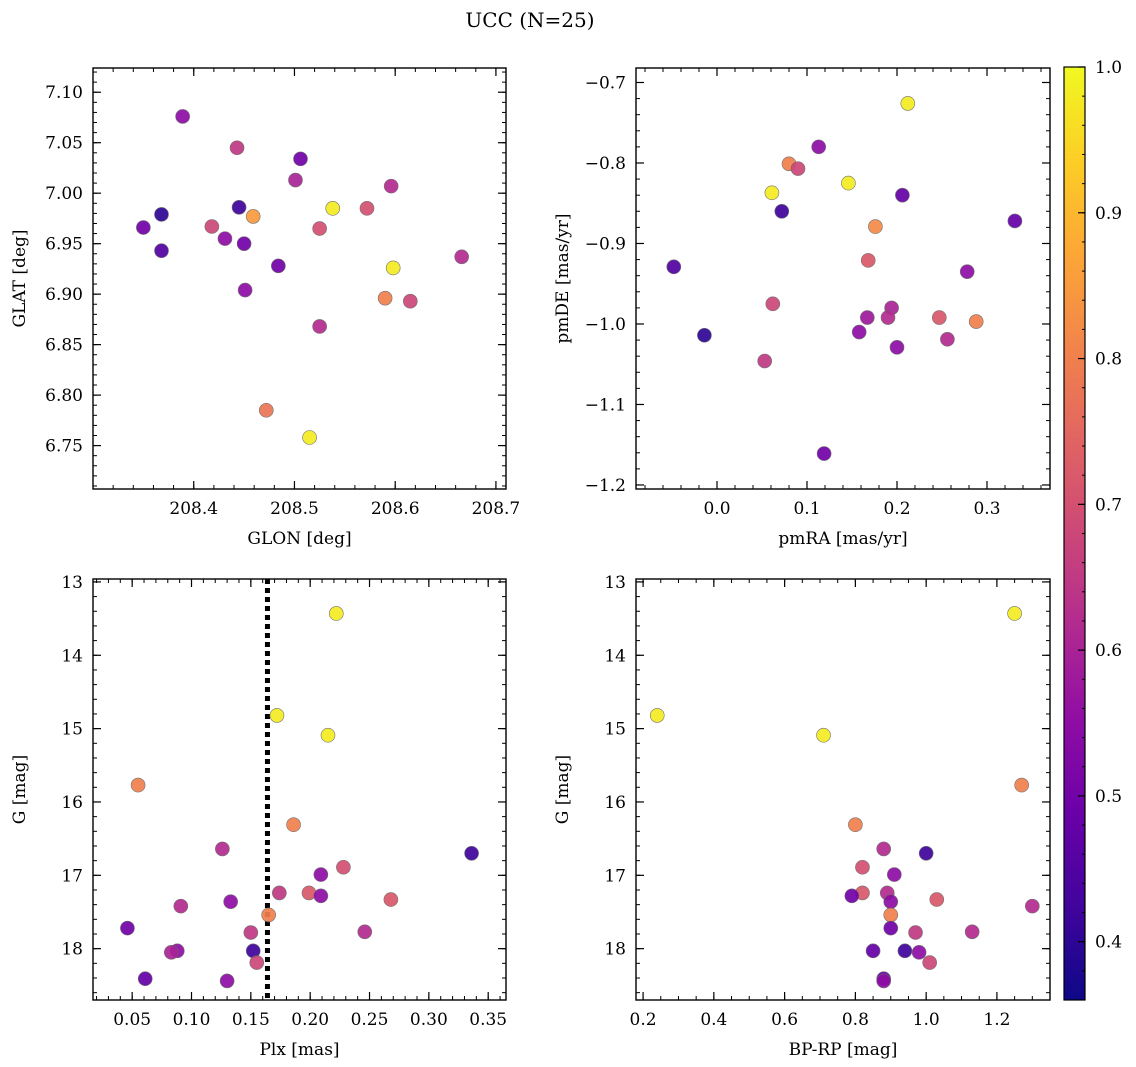 This screenshot has width=1136, height=1067. What do you see at coordinates (193, 509) in the screenshot?
I see `x-tick-label: 208.4` at bounding box center [193, 509].